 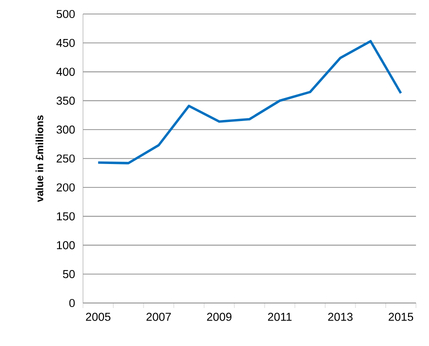 I want to click on x-tick-label: 2005, so click(x=98, y=316).